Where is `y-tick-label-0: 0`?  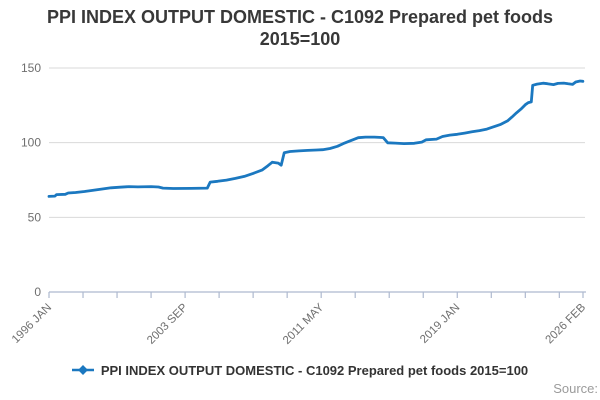
y-tick-label-0: 0 is located at coordinates (37, 292).